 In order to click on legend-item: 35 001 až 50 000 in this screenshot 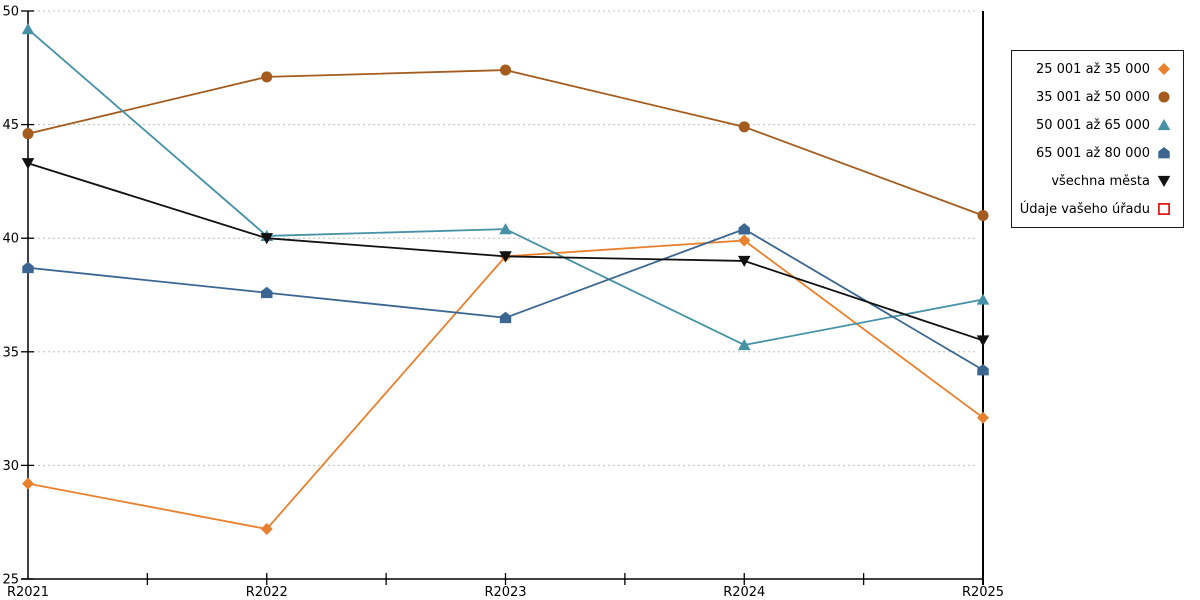, I will do `click(1094, 97)`.